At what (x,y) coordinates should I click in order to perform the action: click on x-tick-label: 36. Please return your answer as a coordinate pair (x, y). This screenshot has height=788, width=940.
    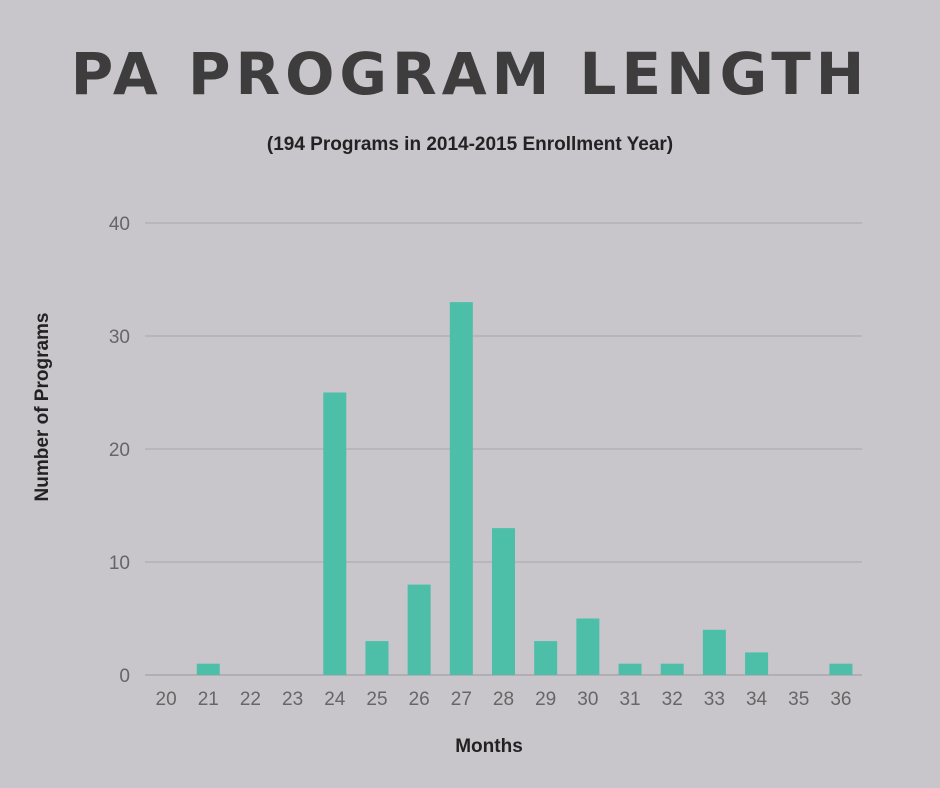
    Looking at the image, I should click on (840, 699).